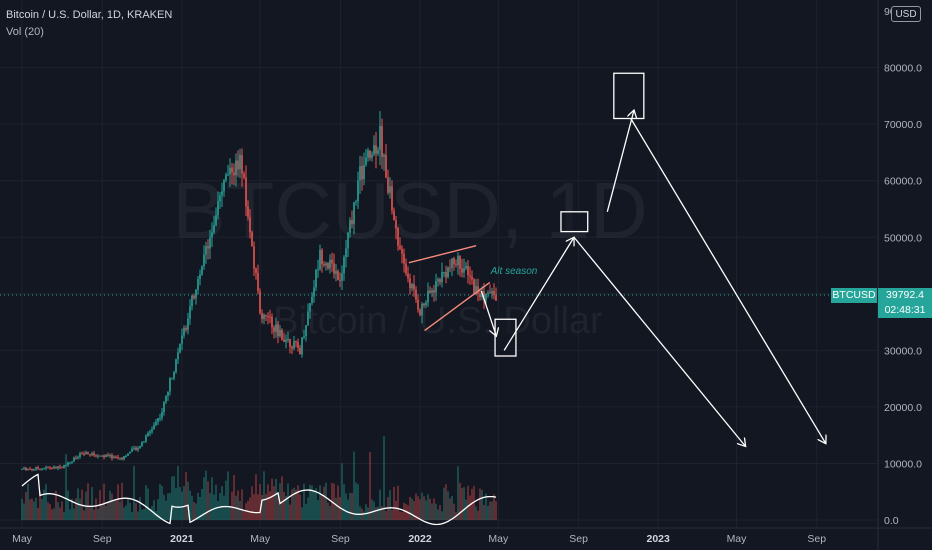 Image resolution: width=932 pixels, height=550 pixels. Describe the element at coordinates (659, 341) in the screenshot. I see `projection-arrow` at that location.